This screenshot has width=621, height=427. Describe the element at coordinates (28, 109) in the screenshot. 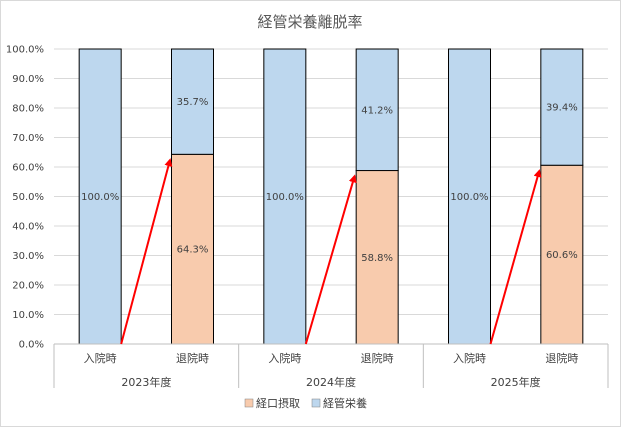

I see `y-tick-label: 80.0%` at that location.